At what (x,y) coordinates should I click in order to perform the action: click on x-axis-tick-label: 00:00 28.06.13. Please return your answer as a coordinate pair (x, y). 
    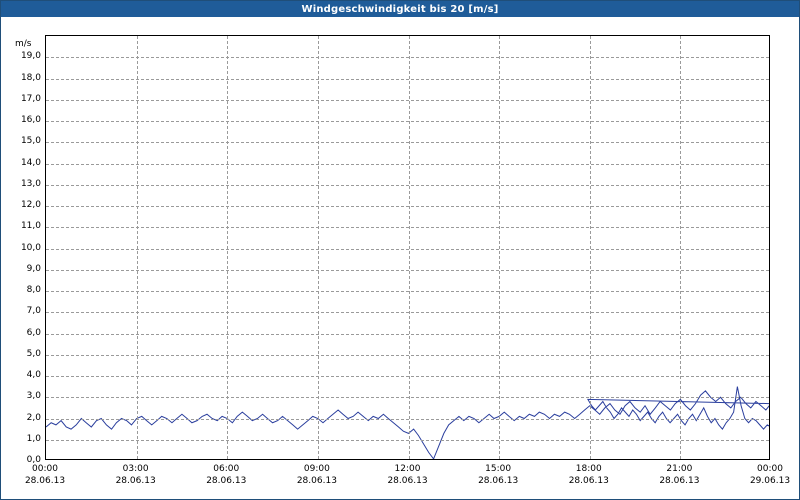
    Looking at the image, I should click on (45, 475).